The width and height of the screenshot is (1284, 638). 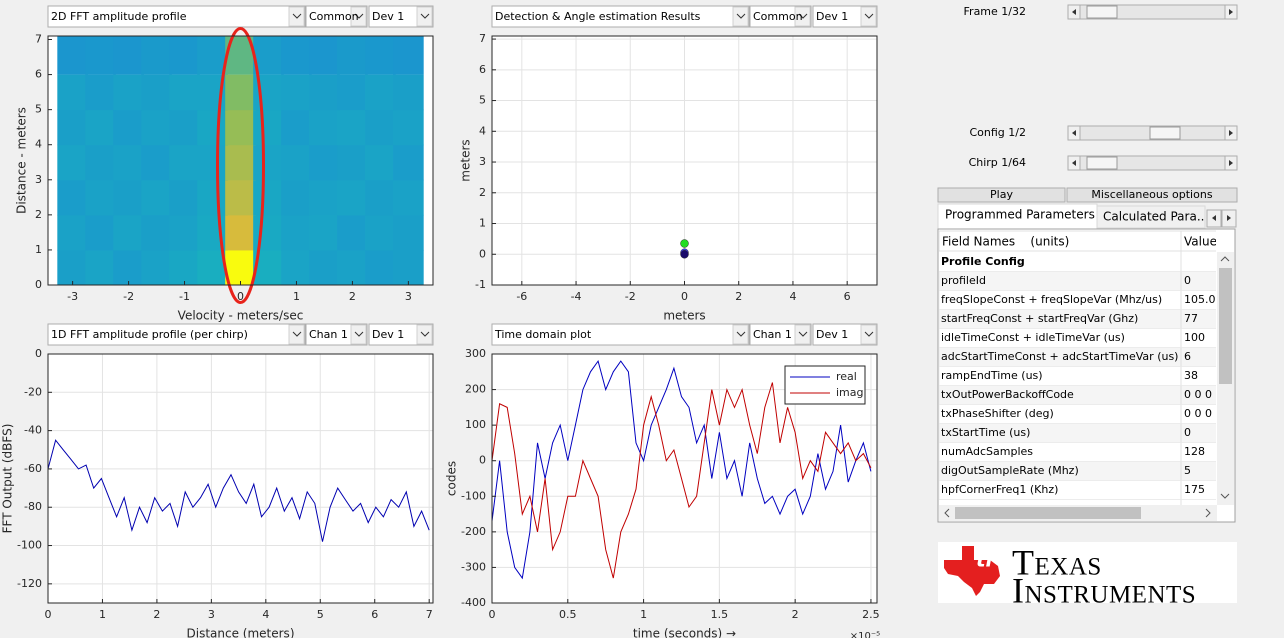 I want to click on logo-emblem, so click(x=972, y=571).